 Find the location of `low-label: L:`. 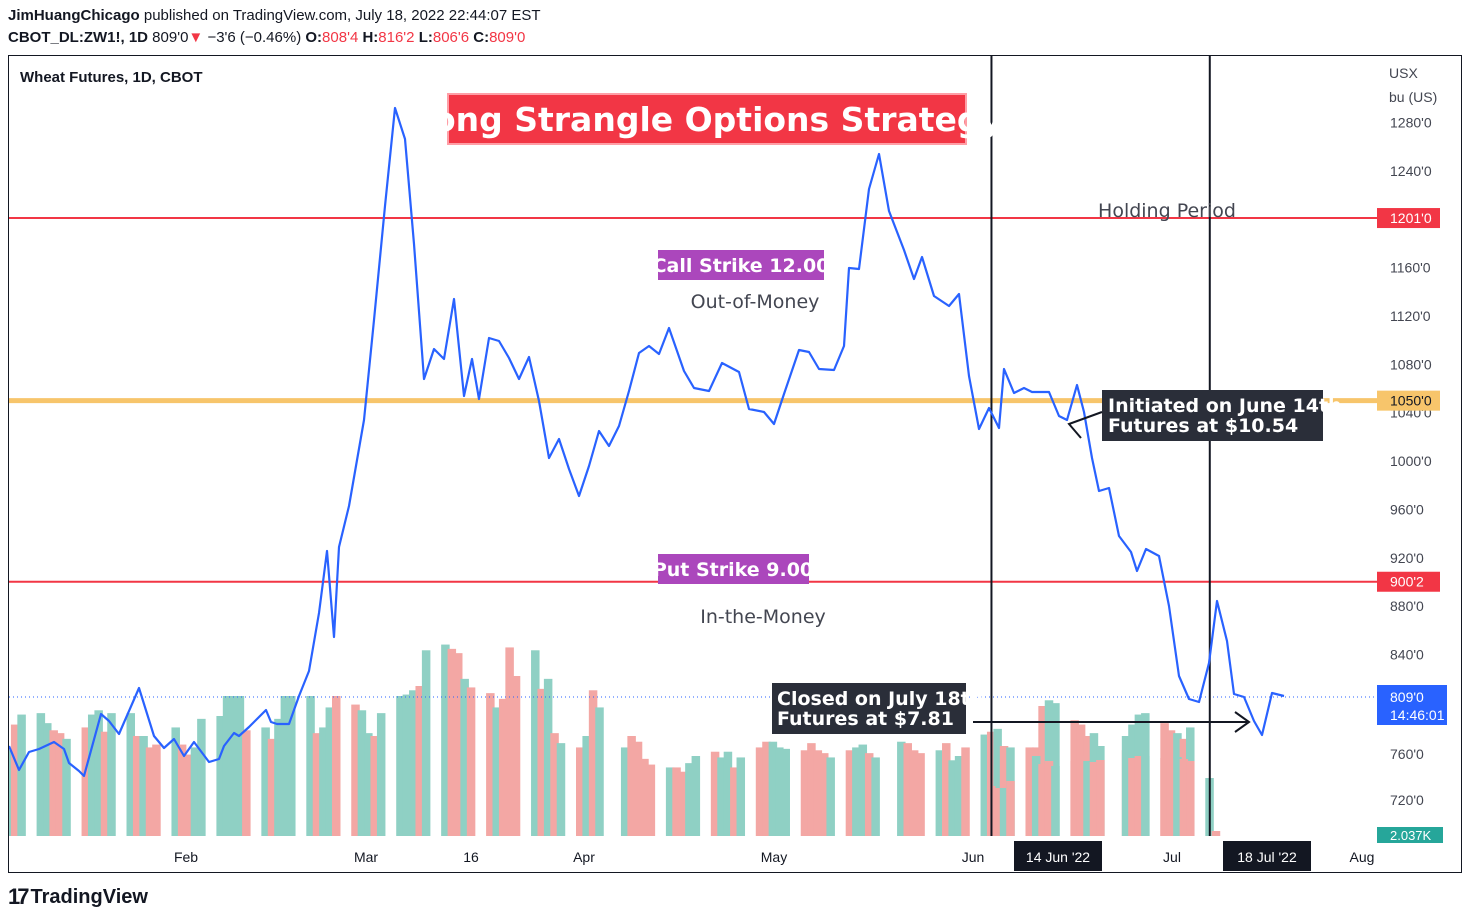

low-label: L: is located at coordinates (425, 37).